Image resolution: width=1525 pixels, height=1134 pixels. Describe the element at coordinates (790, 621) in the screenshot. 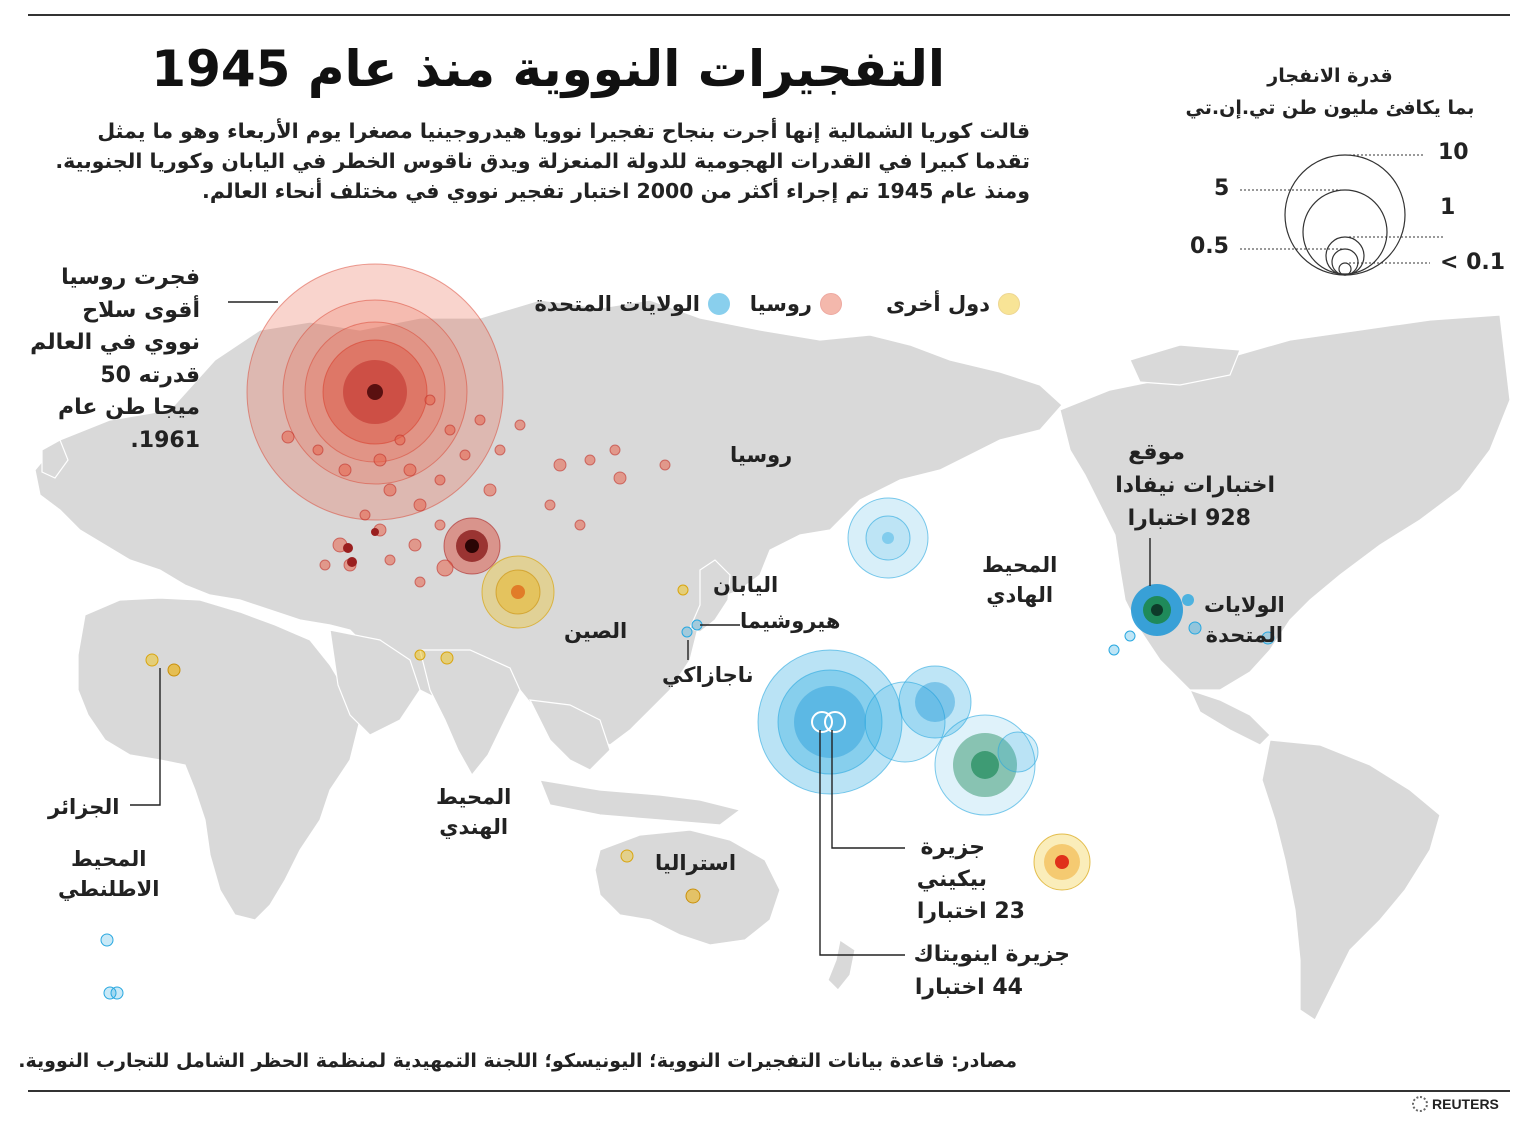

I see `label-hiroshima: هيروشيما` at that location.